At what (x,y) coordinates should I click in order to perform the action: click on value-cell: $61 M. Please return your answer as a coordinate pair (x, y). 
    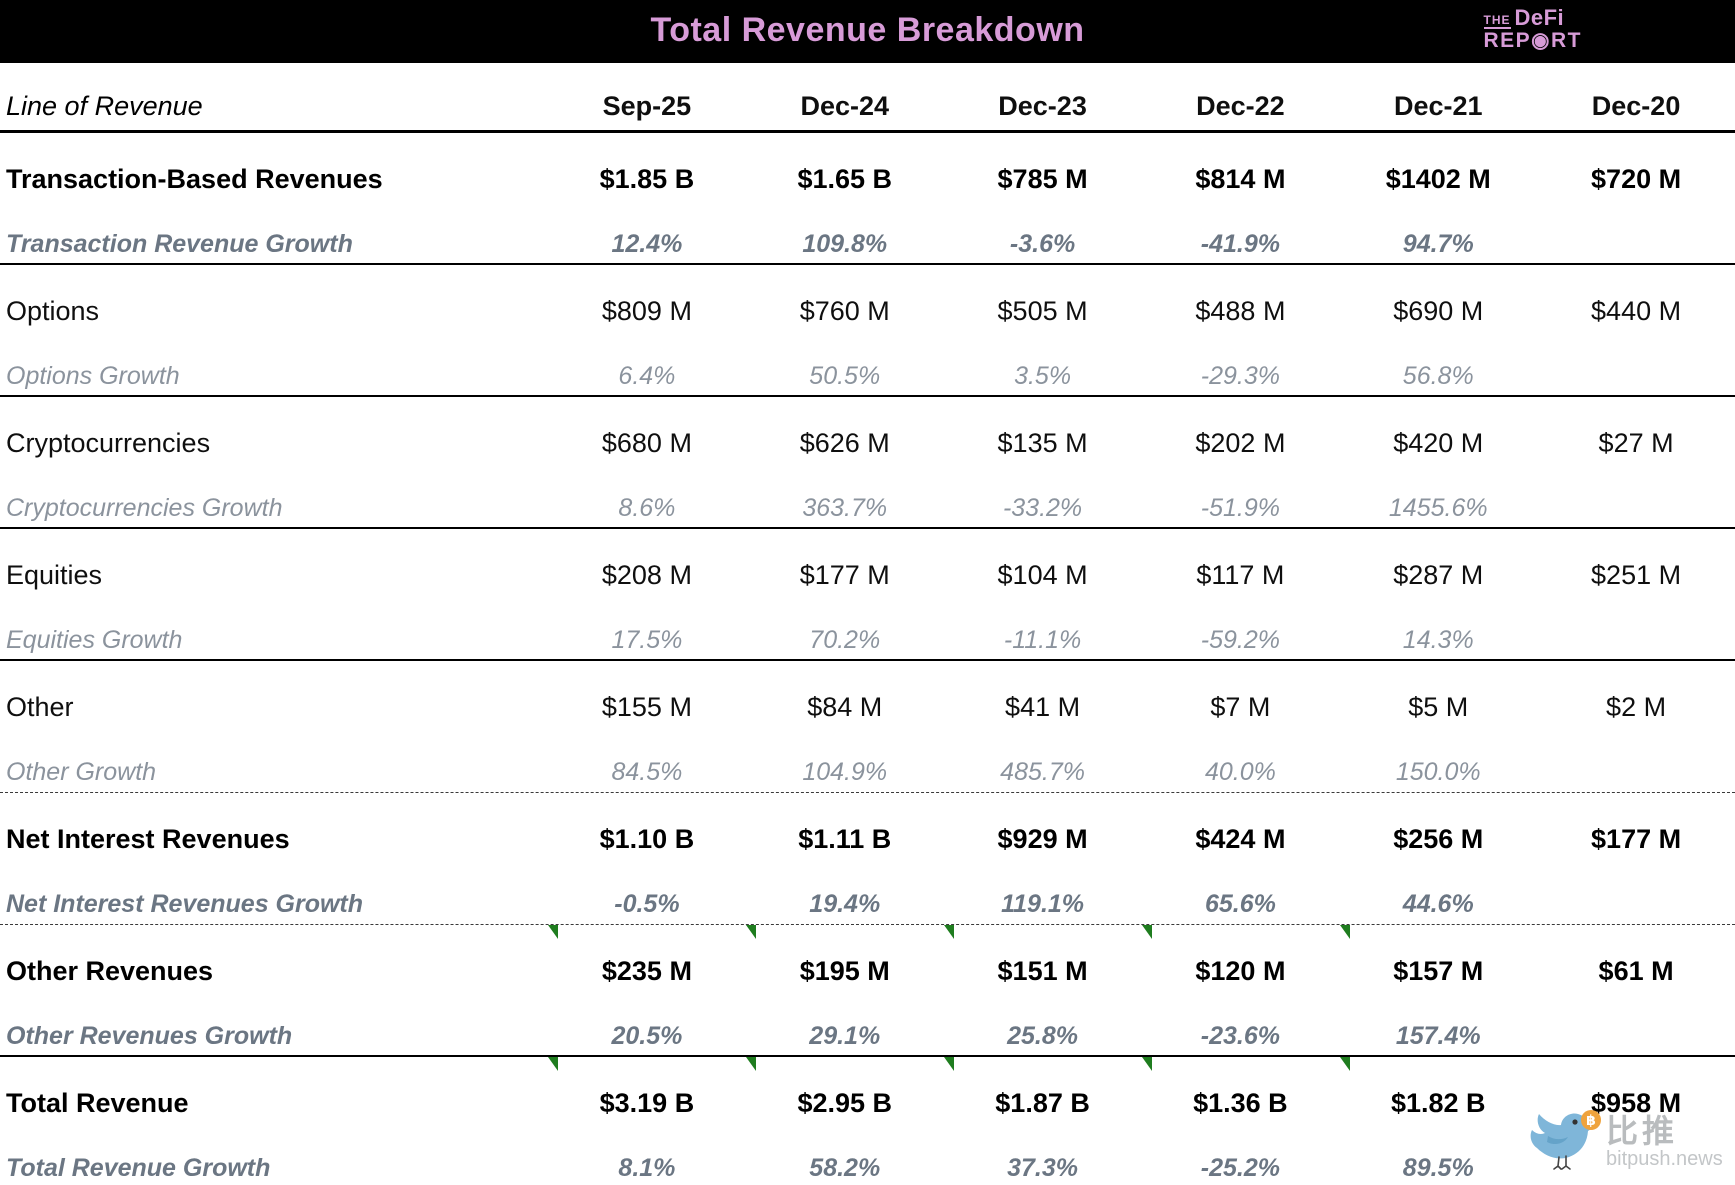
    Looking at the image, I should click on (1636, 970).